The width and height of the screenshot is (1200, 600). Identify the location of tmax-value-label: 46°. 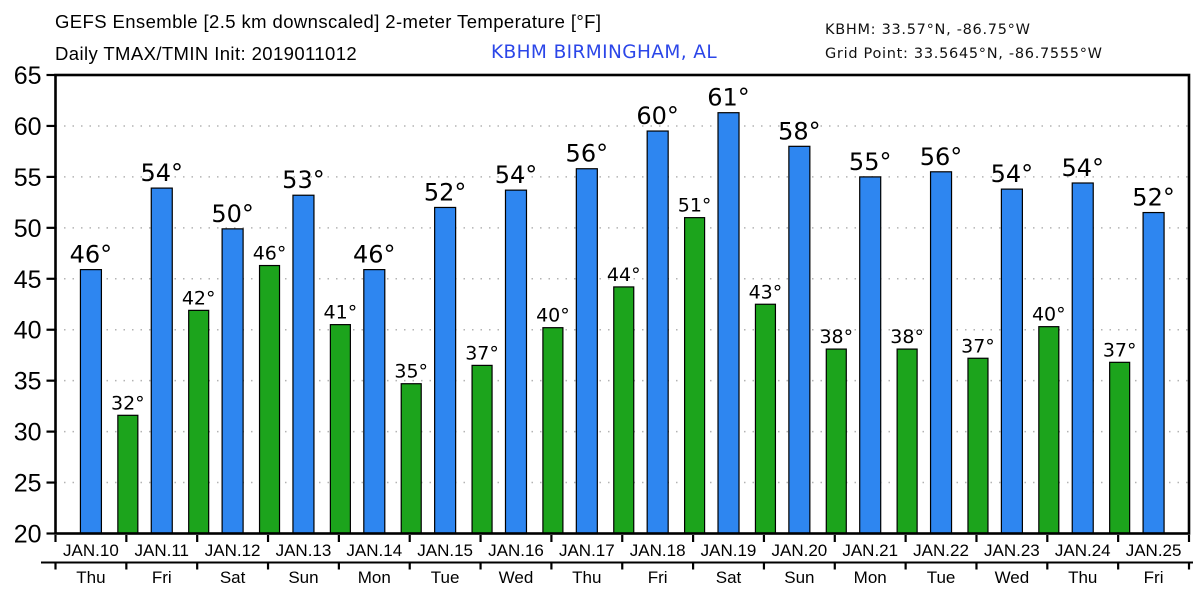
(374, 255).